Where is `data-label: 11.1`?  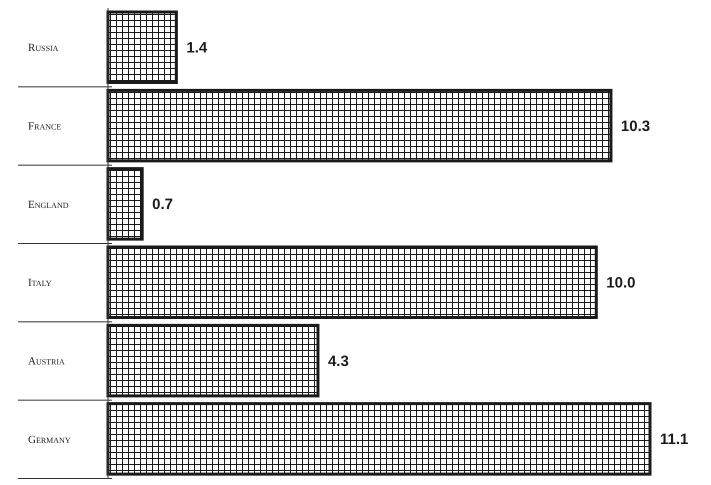 data-label: 11.1 is located at coordinates (674, 439).